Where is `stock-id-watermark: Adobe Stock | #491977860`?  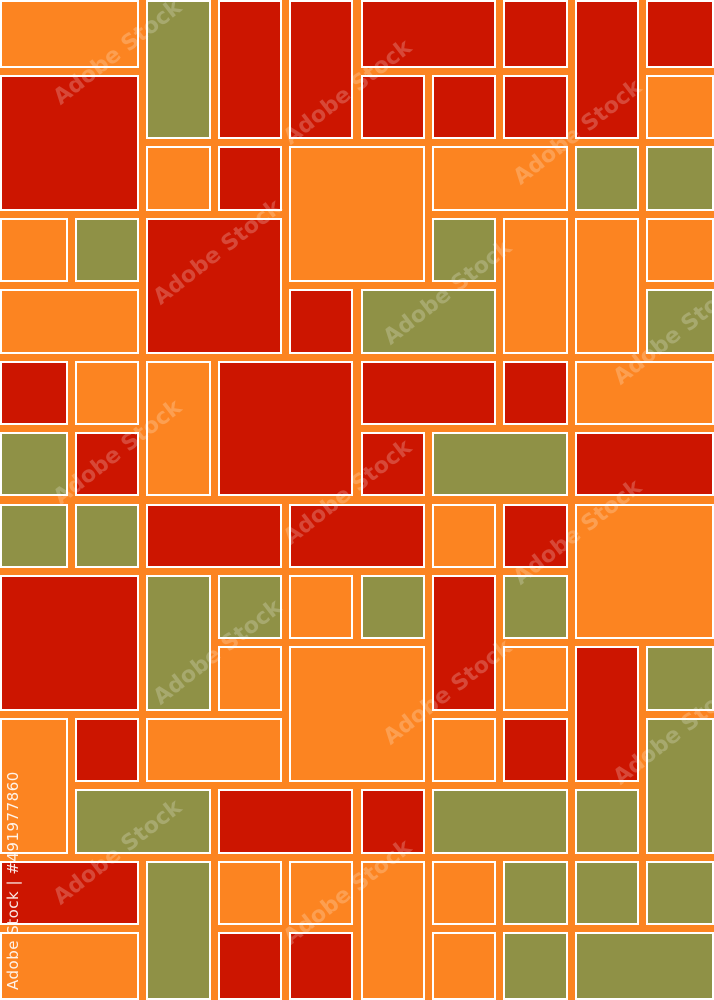
stock-id-watermark: Adobe Stock | #491977860 is located at coordinates (13, 880).